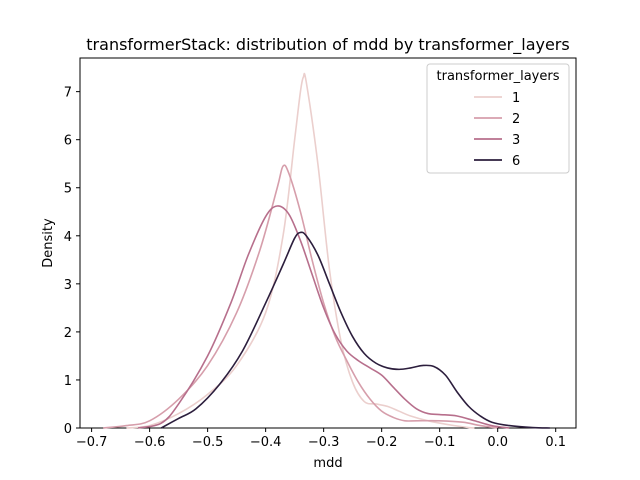  I want to click on x-tick-label: −0.3, so click(324, 442).